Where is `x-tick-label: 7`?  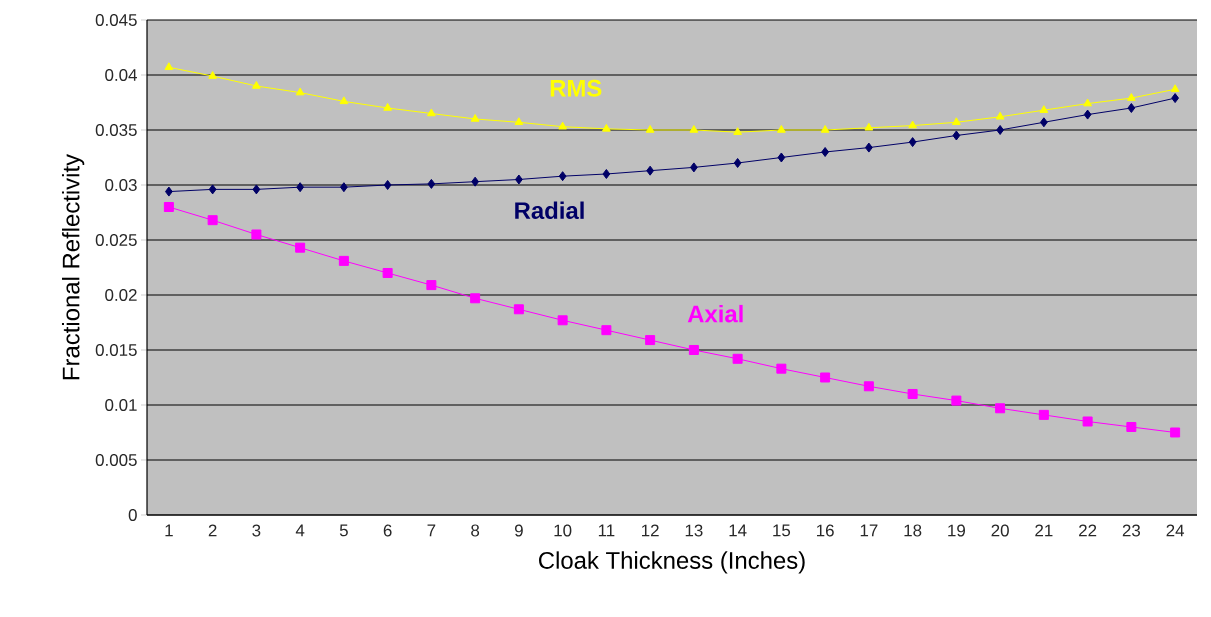 x-tick-label: 7 is located at coordinates (431, 530).